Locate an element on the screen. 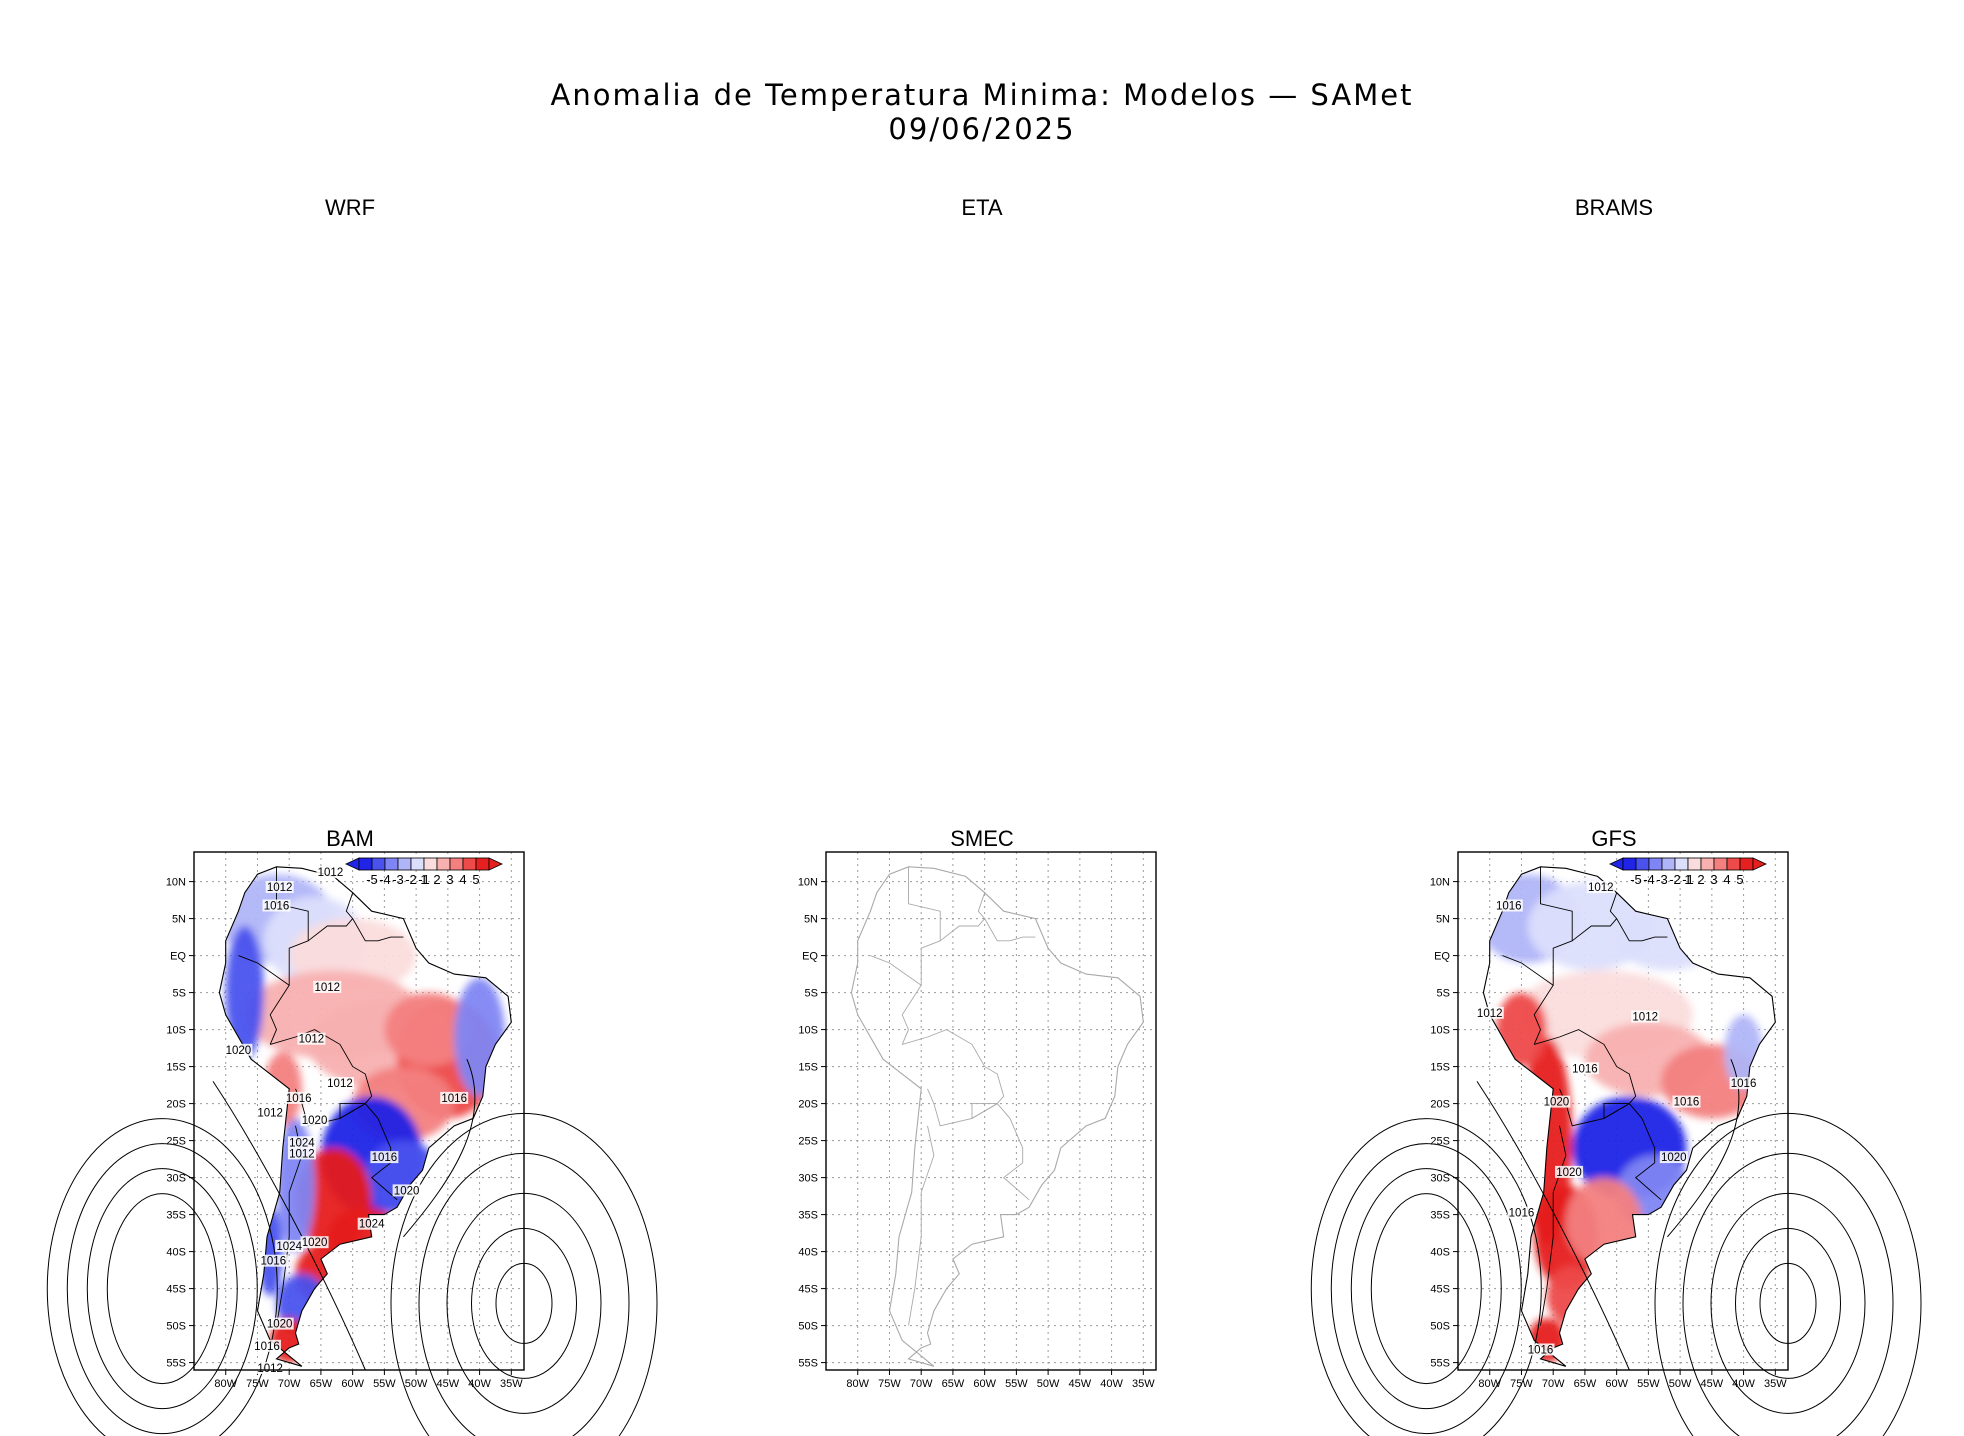  bam-colorbar-cell-pos1 is located at coordinates (430, 864).